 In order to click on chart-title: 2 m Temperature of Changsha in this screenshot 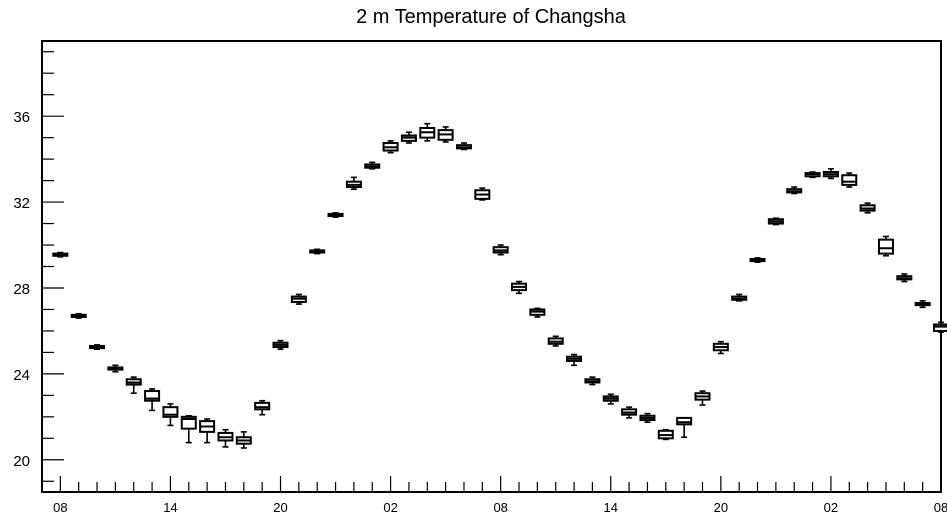, I will do `click(491, 17)`.